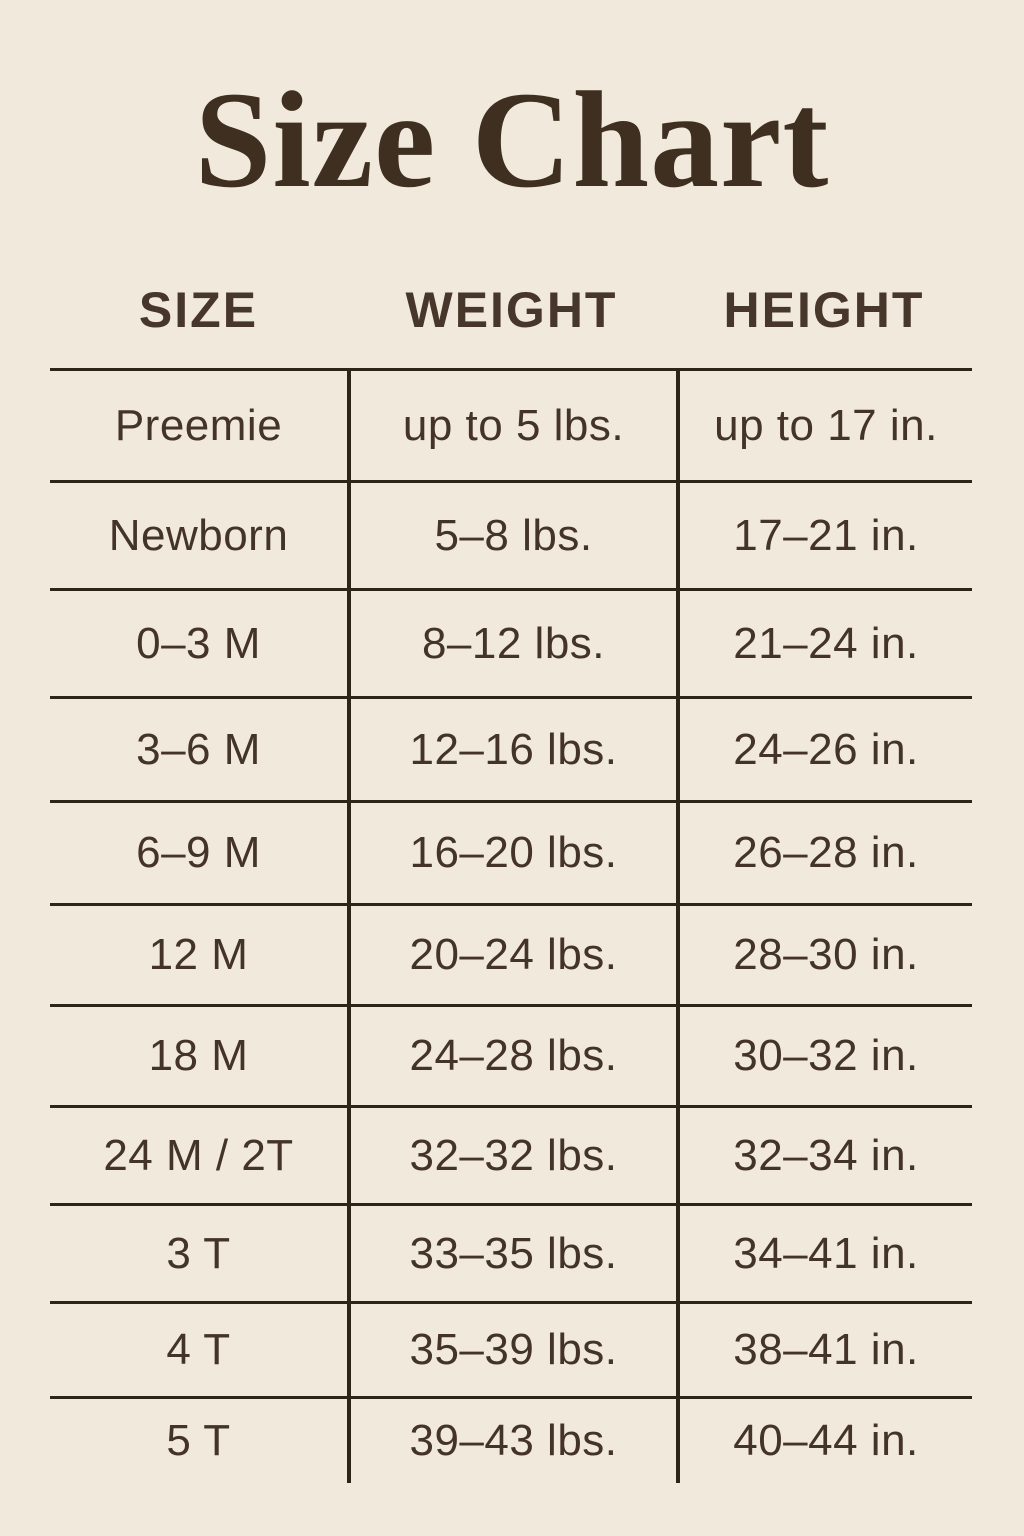 Image resolution: width=1024 pixels, height=1536 pixels. Describe the element at coordinates (512, 139) in the screenshot. I see `page-title: Size Chart` at that location.